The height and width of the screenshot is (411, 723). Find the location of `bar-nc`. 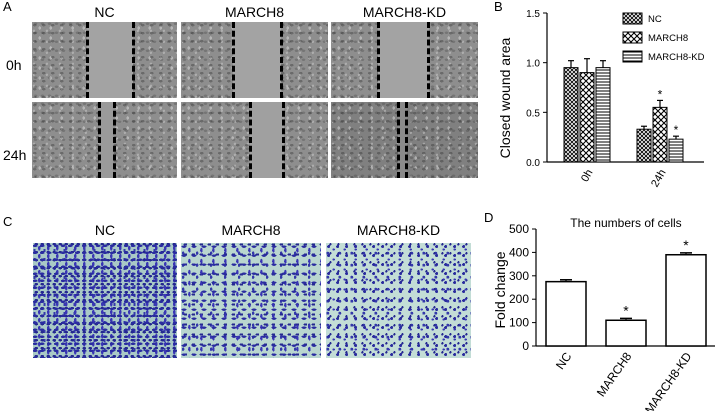

bar-nc is located at coordinates (566, 313).